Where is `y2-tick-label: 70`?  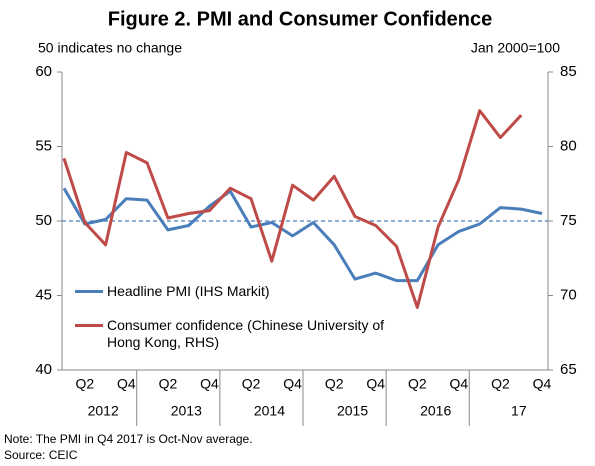 y2-tick-label: 70 is located at coordinates (568, 294).